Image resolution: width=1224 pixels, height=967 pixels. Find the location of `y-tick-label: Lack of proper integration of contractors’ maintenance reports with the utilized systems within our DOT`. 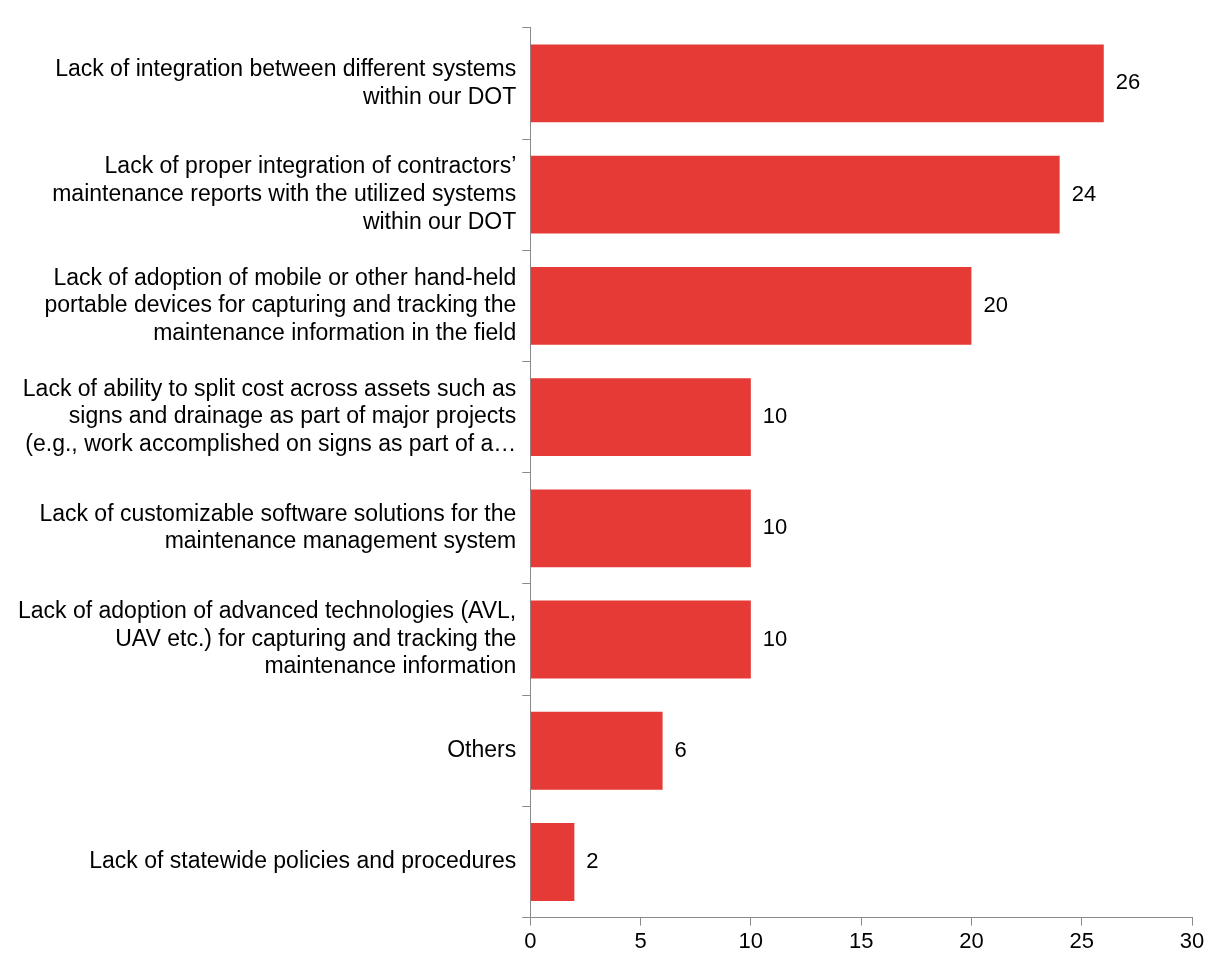

y-tick-label: Lack of proper integration of contractors’ maintenance reports with the utilized systems within our DOT is located at coordinates (284, 193).